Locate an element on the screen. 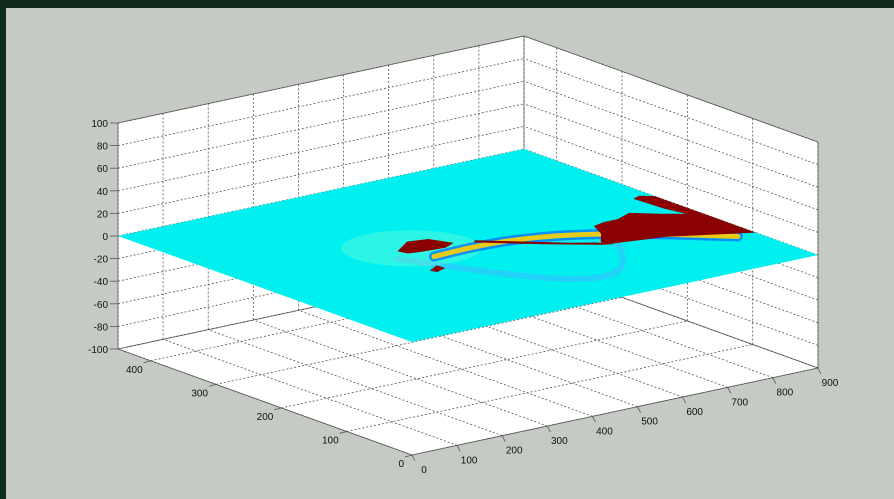 This screenshot has width=894, height=499. tick-label: 20 is located at coordinates (103, 214).